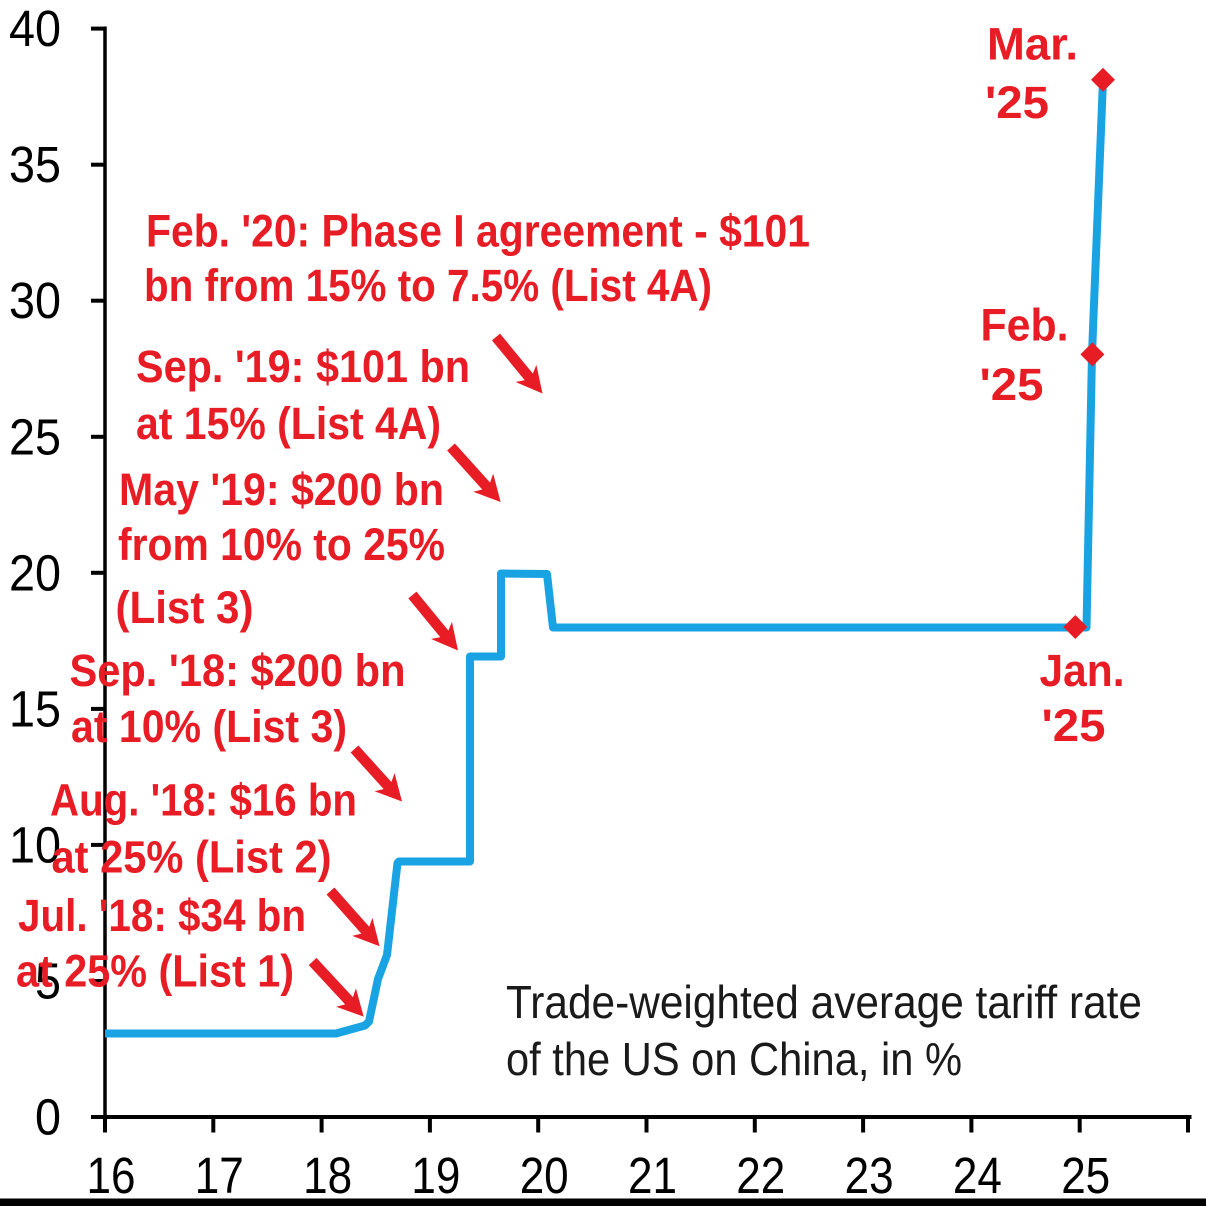 The image size is (1206, 1206). What do you see at coordinates (1025, 325) in the screenshot?
I see `svg-text: Feb.` at bounding box center [1025, 325].